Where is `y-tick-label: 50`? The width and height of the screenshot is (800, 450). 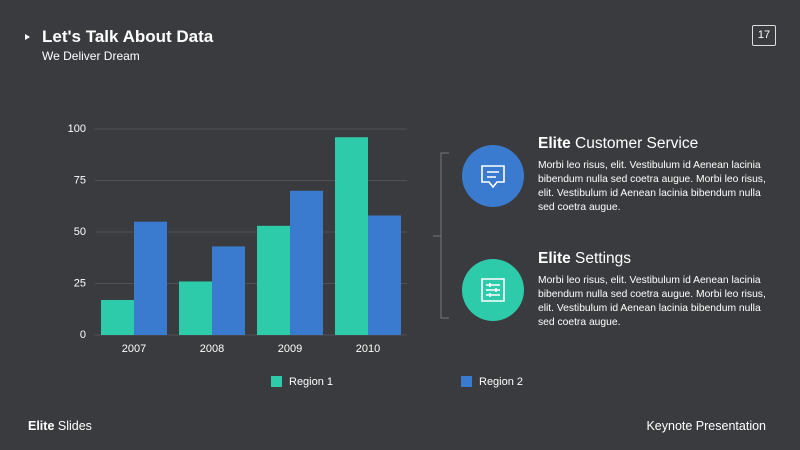 y-tick-label: 50 is located at coordinates (80, 232).